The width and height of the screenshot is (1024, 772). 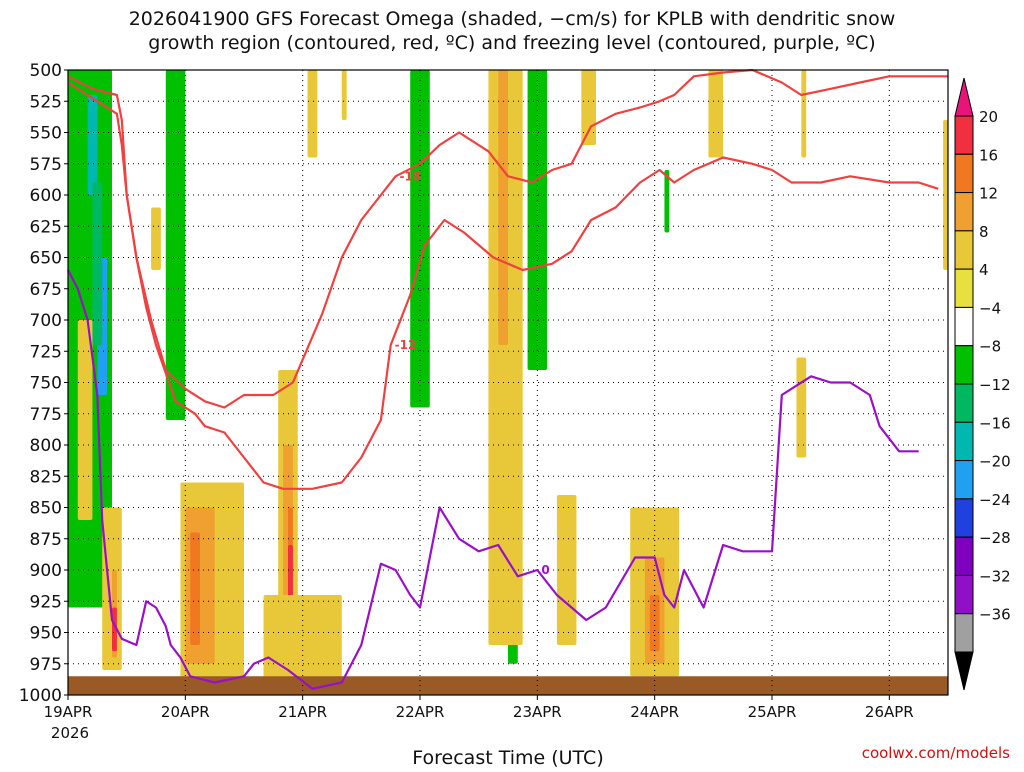 I want to click on credit-link: coolwx.com/models, so click(x=936, y=753).